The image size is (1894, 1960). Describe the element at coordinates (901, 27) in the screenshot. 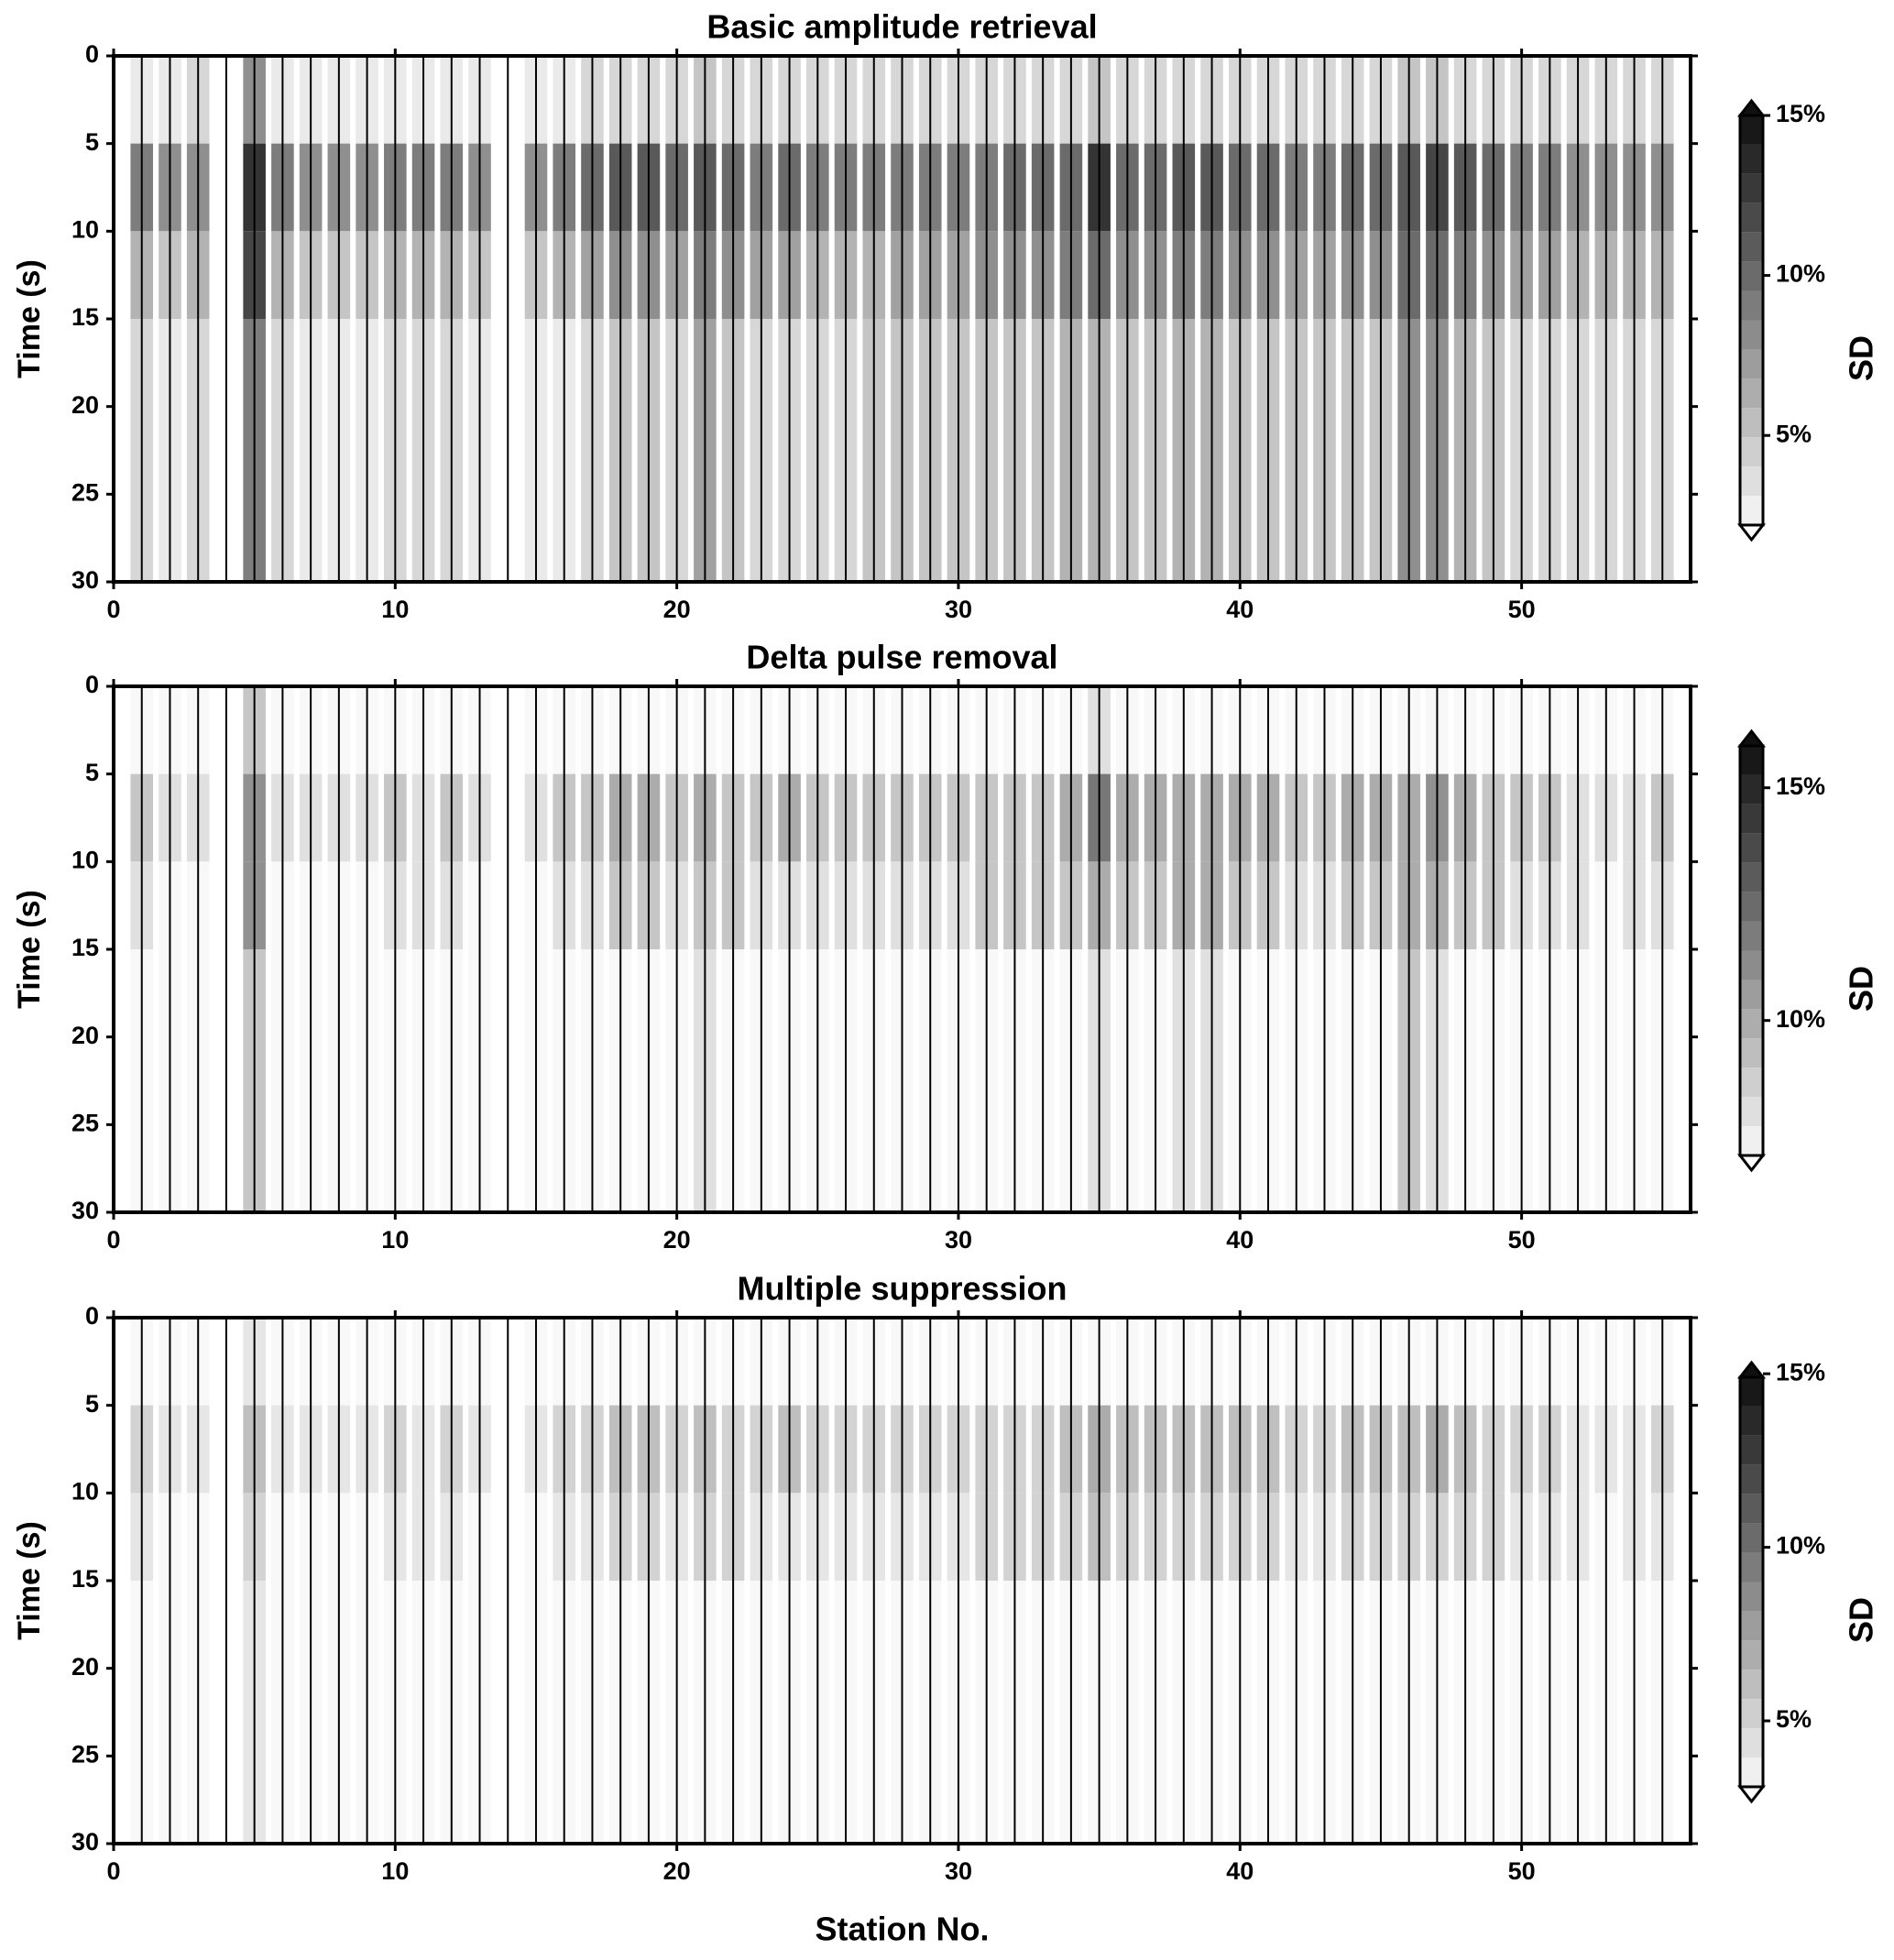

I see `chart-title: Basic amplitude retrieval` at that location.